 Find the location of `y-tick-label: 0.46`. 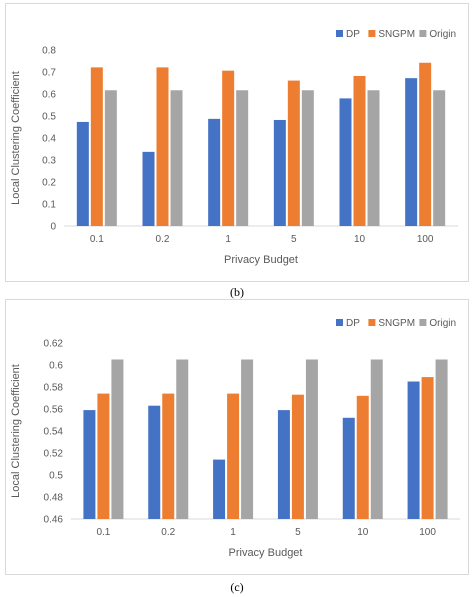

y-tick-label: 0.46 is located at coordinates (54, 520).